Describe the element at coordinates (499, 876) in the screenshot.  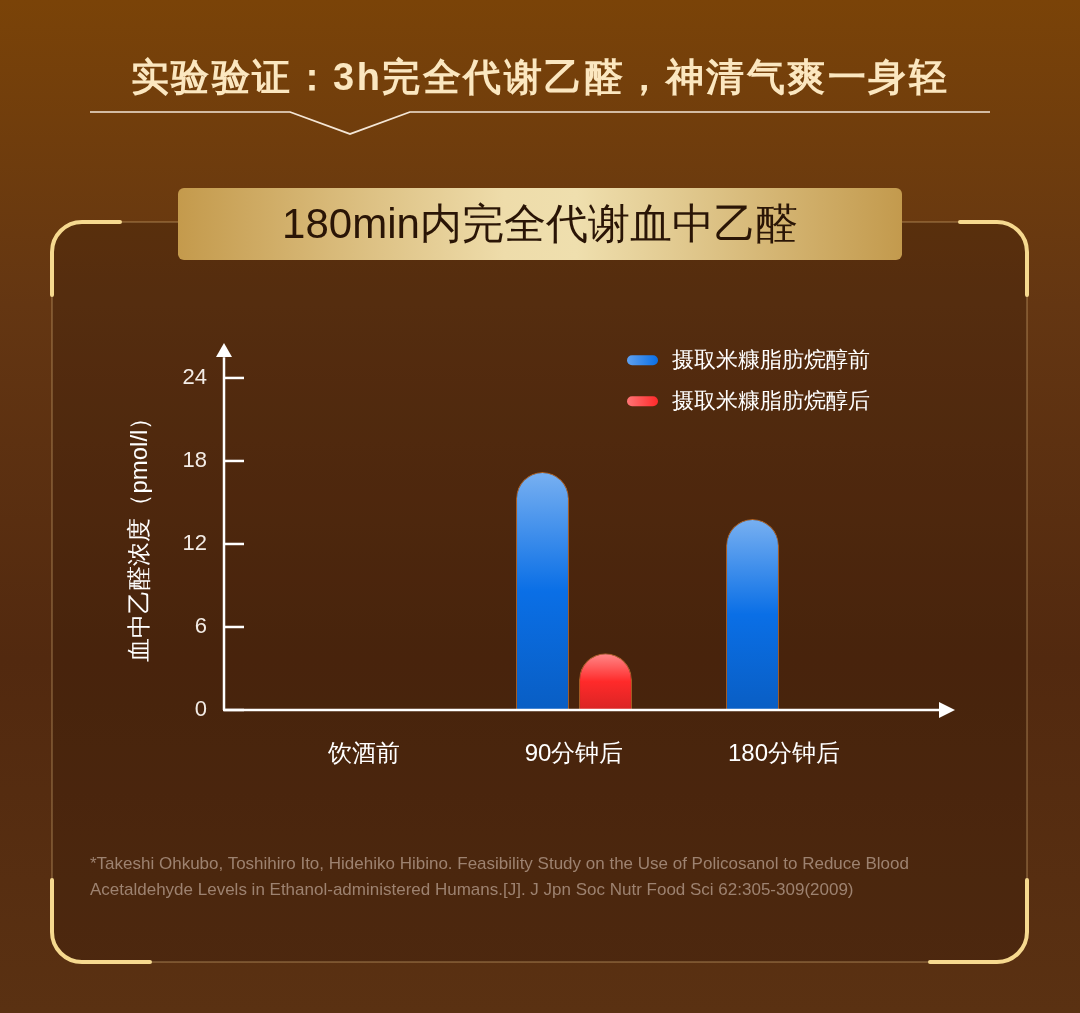
I see `text: *Takeshi Ohkubo, Toshihiro Ito, Hidehiko Hibino. Feasibility Study on the Use of Policosanol to Reduce Blood Acetaldehyde Levels in Ethanol-administered Humans.[J]. J Jpn Soc Nutr Food Sci 62:305-309(2009)` at that location.